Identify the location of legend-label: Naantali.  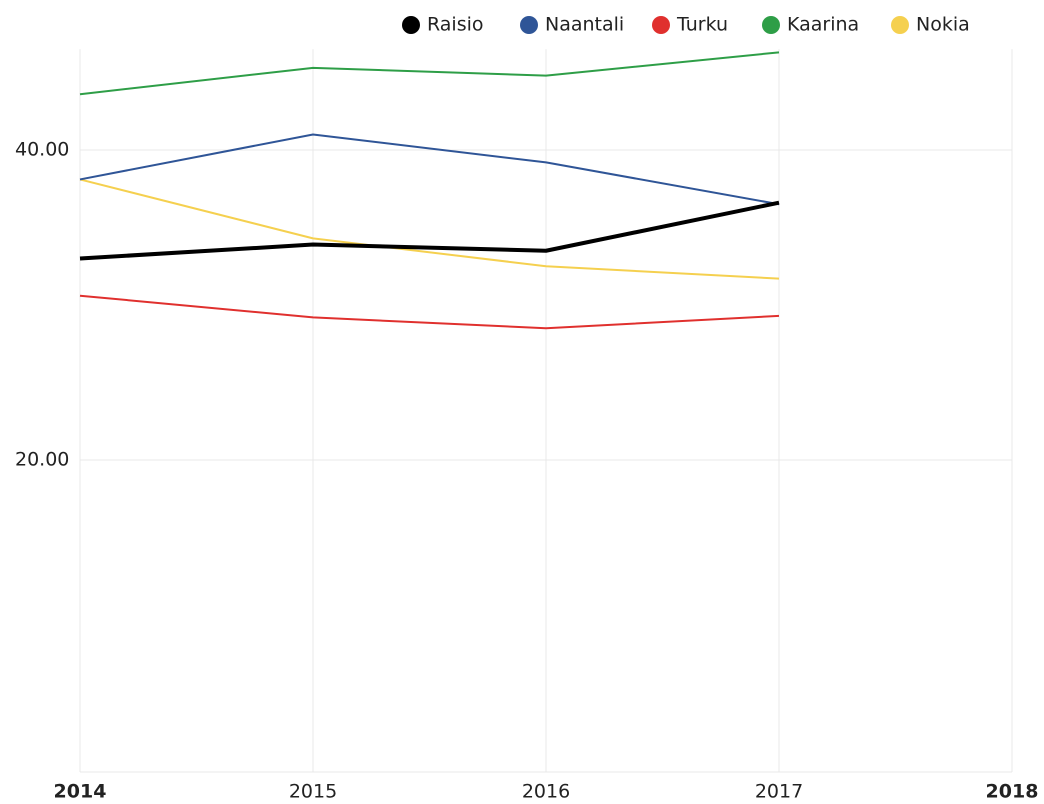
(584, 25).